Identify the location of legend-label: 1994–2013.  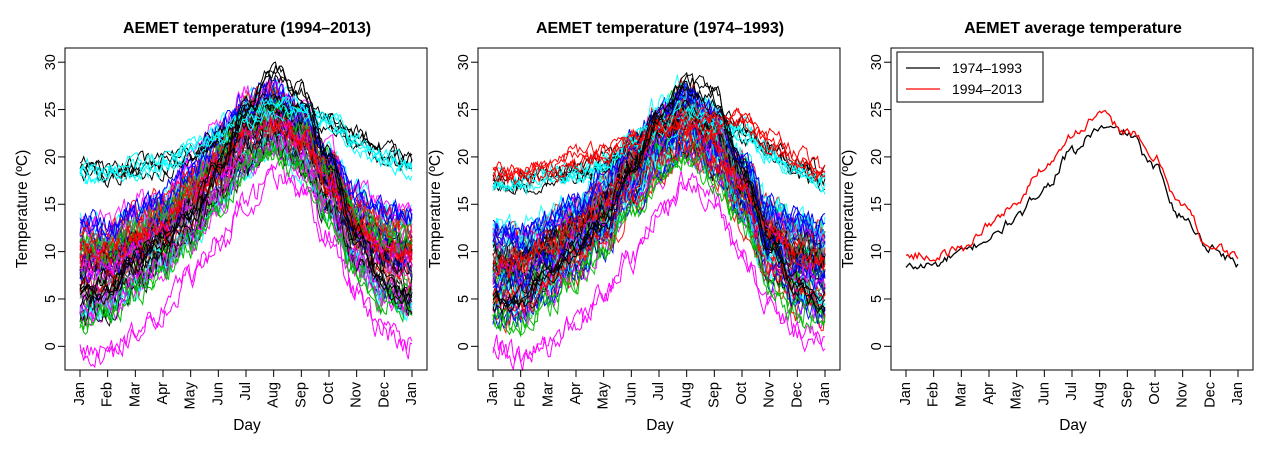
(987, 89).